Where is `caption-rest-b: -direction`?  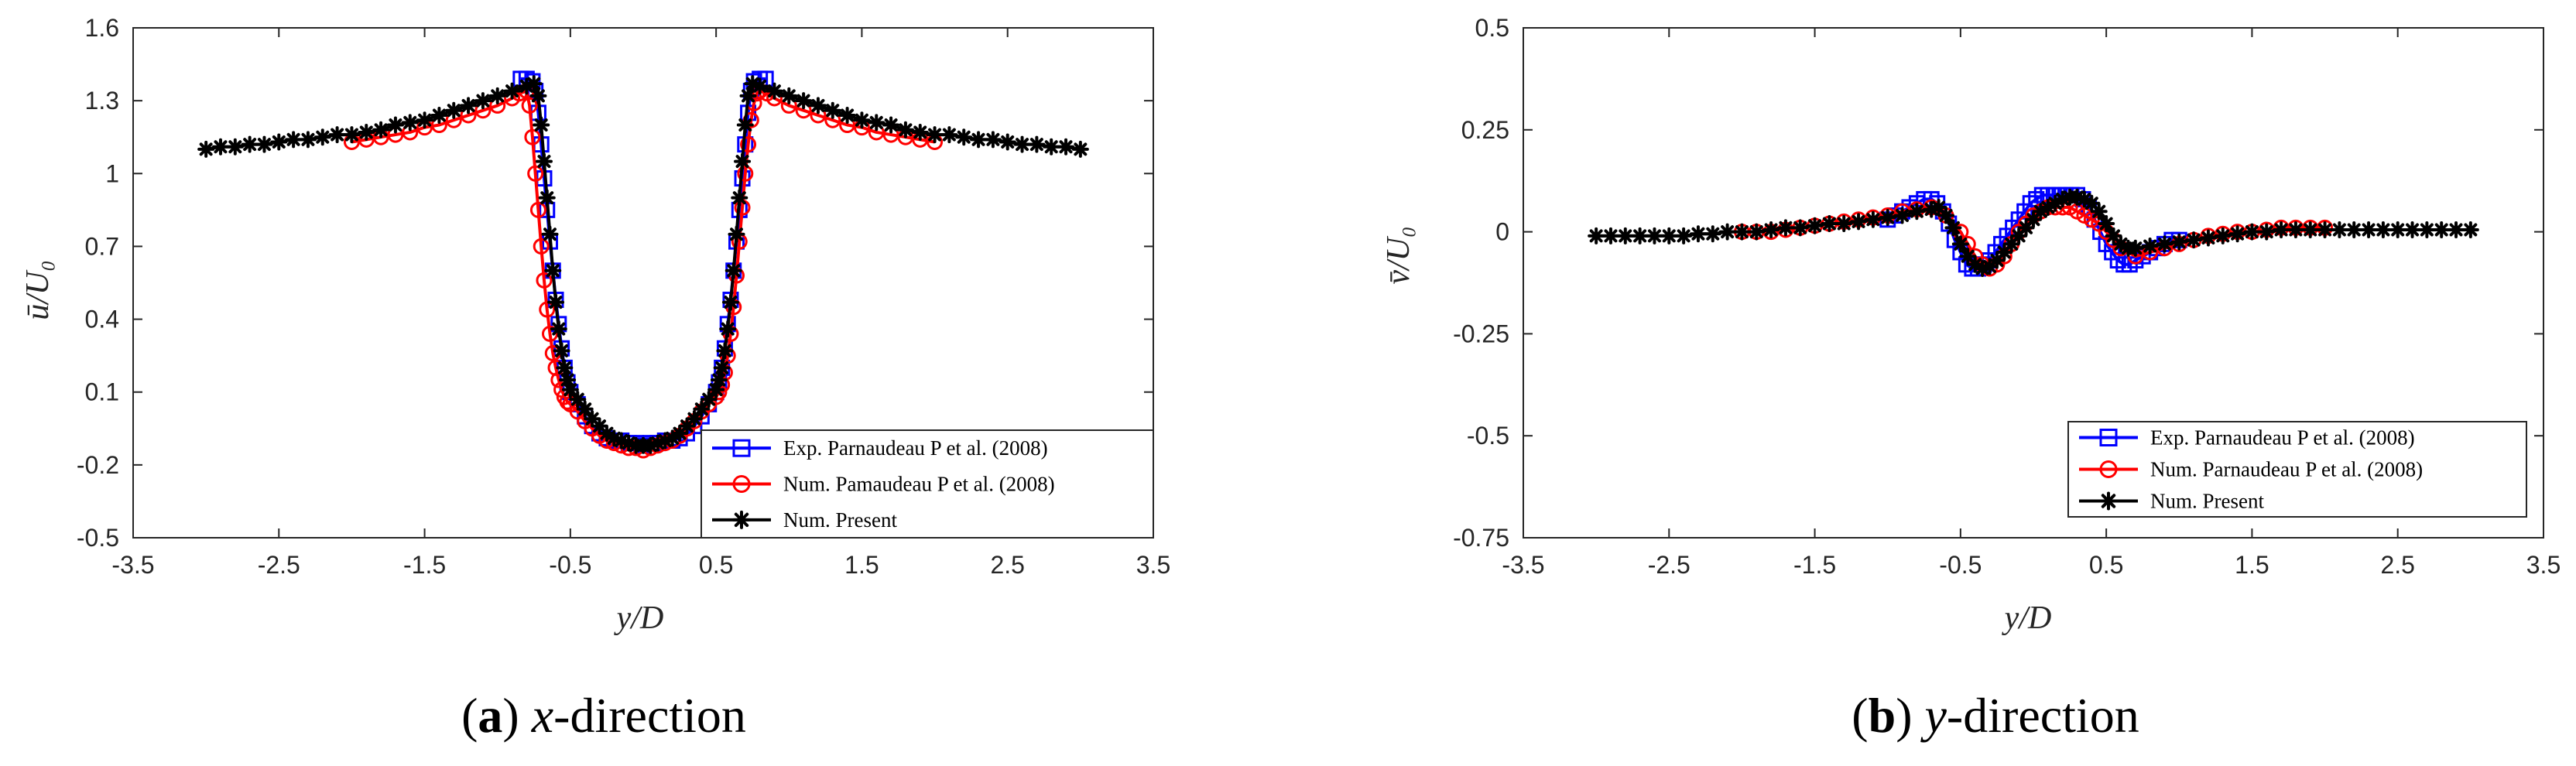
caption-rest-b: -direction is located at coordinates (2043, 715).